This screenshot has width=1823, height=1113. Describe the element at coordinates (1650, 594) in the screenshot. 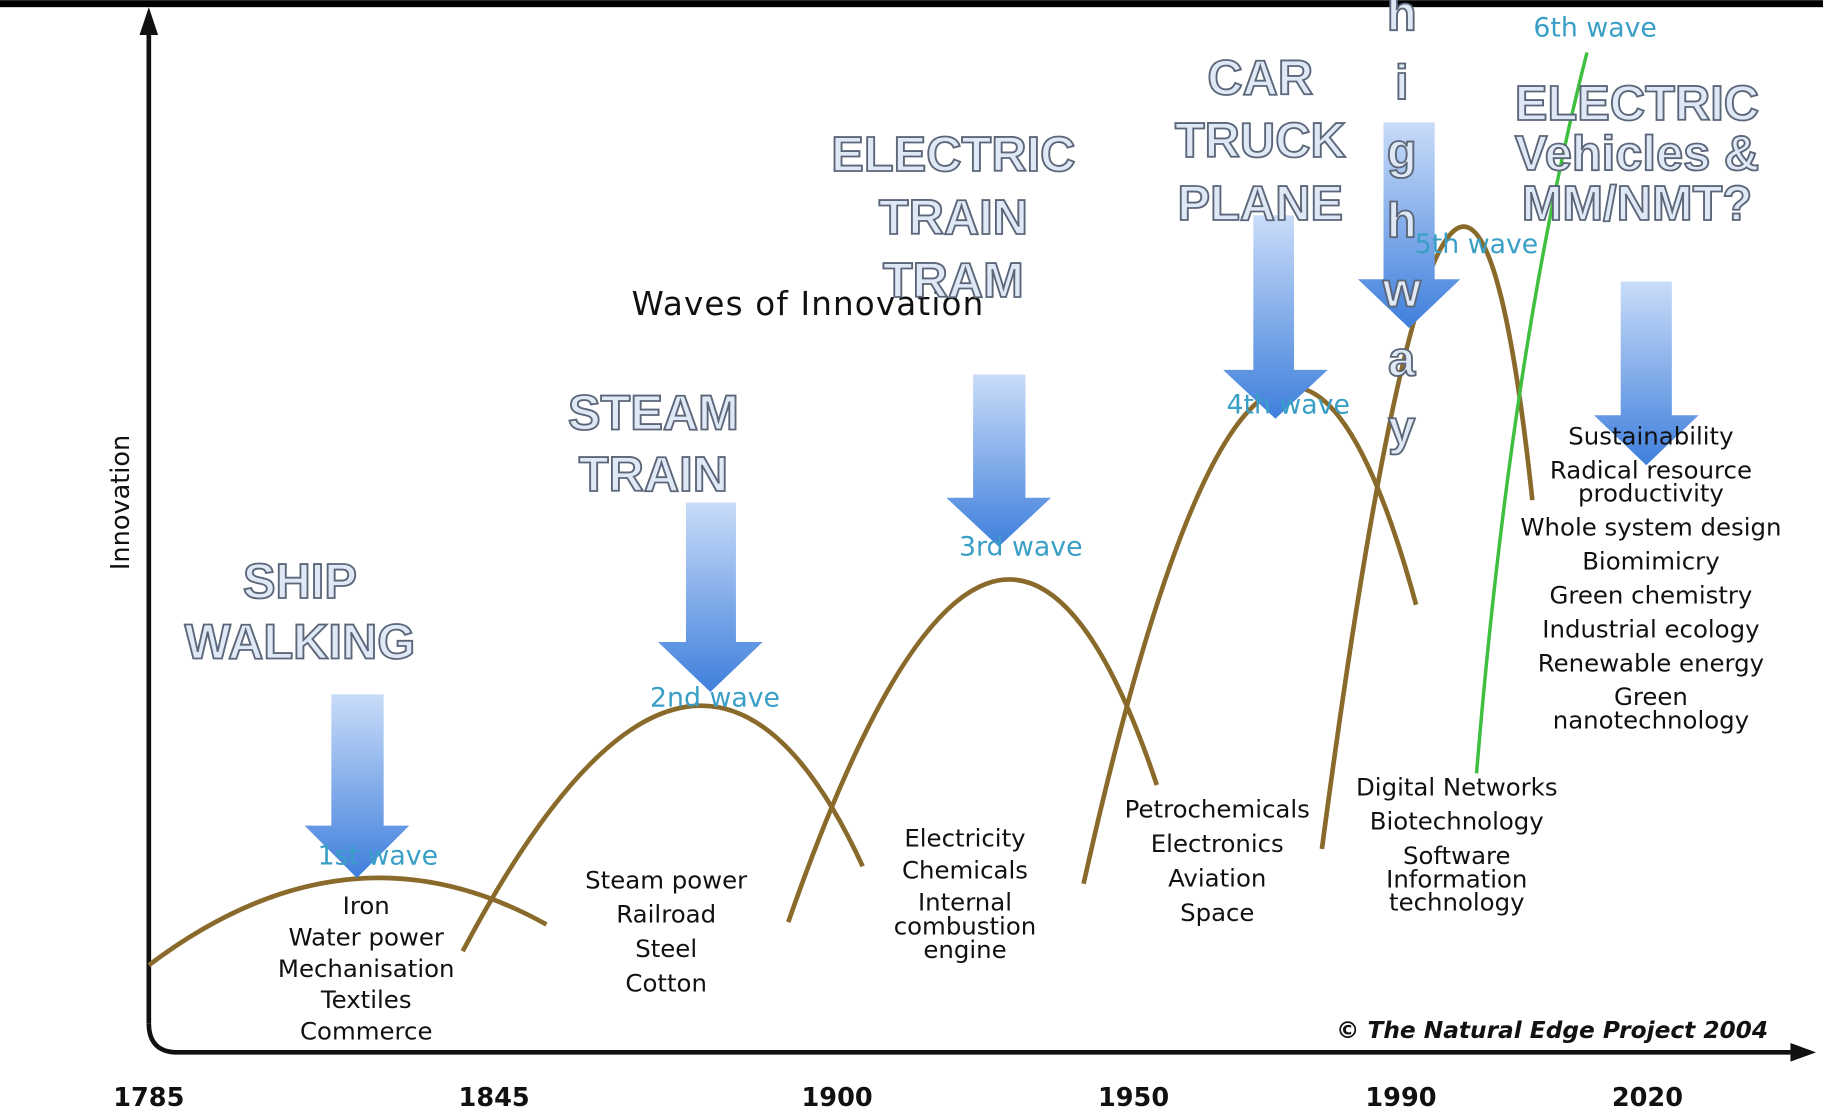

I see `wave-item: Green chemistry` at that location.